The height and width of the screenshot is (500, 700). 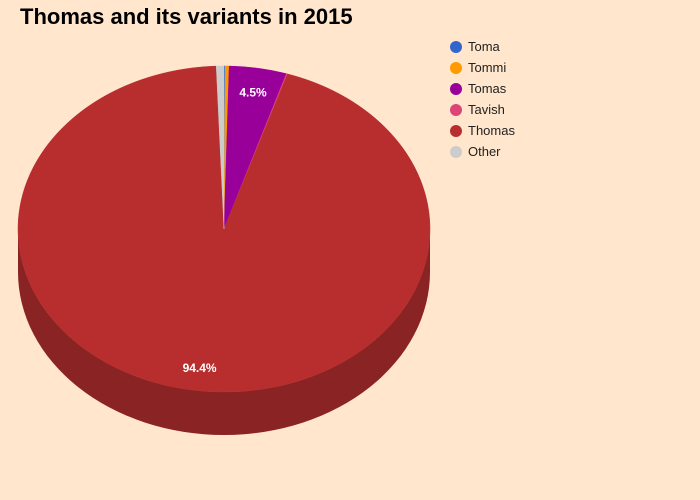 What do you see at coordinates (491, 130) in the screenshot?
I see `legend-label: Thomas` at bounding box center [491, 130].